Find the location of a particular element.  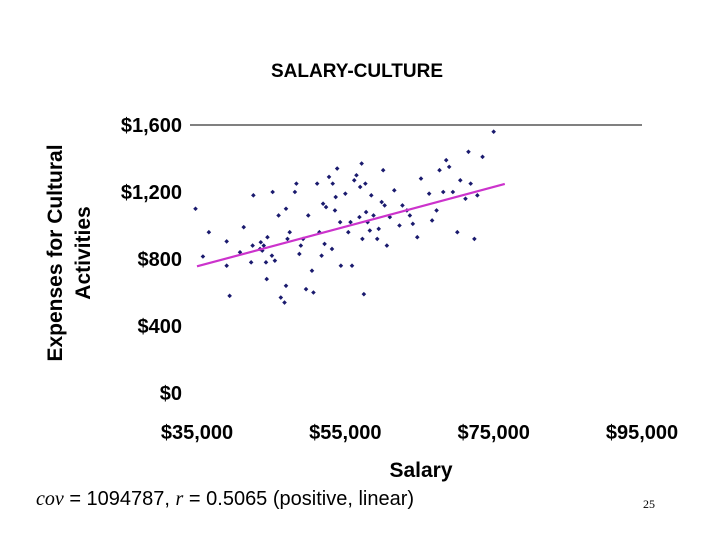

x-axis-tick-labels: $35,000 $55,000 $75,000 $95,000 is located at coordinates (419, 433).